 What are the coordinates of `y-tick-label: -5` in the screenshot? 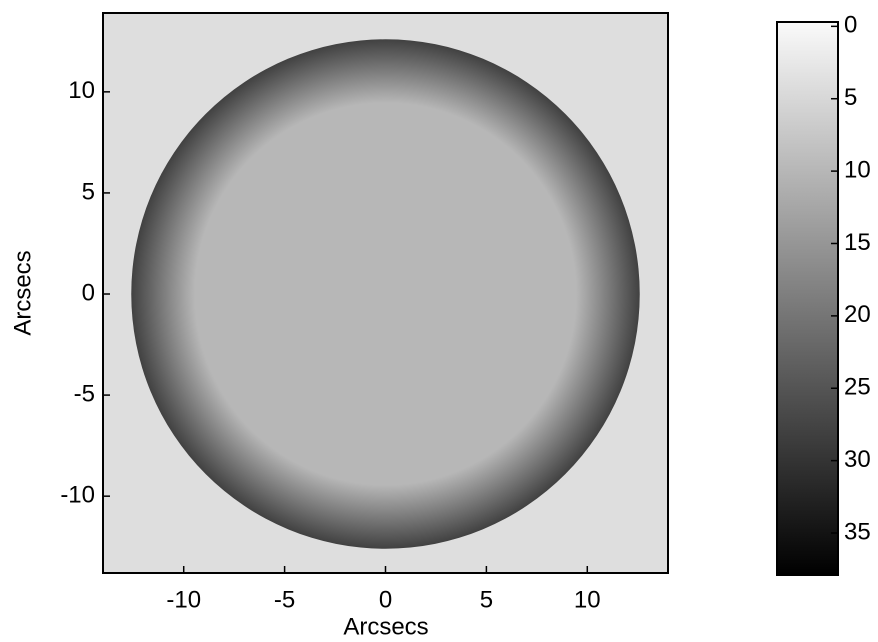 It's located at (84, 393).